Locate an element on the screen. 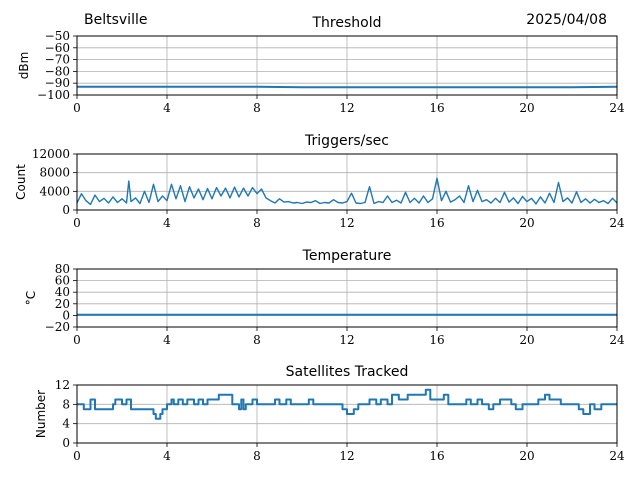  y-tick-label: 12000 is located at coordinates (51, 154).